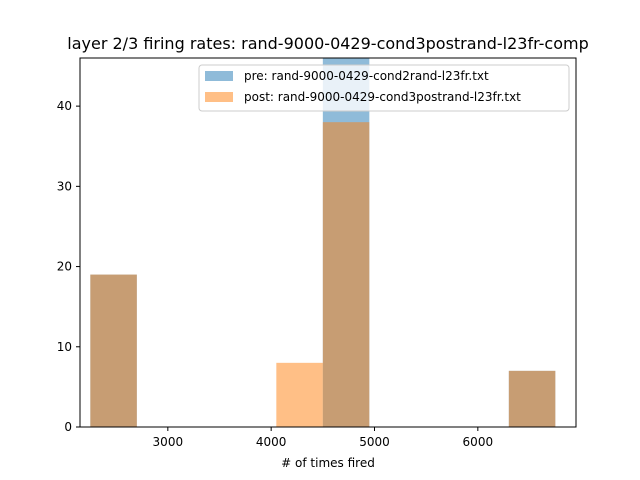 The image size is (640, 480). I want to click on y-tick-label: 0, so click(68, 427).